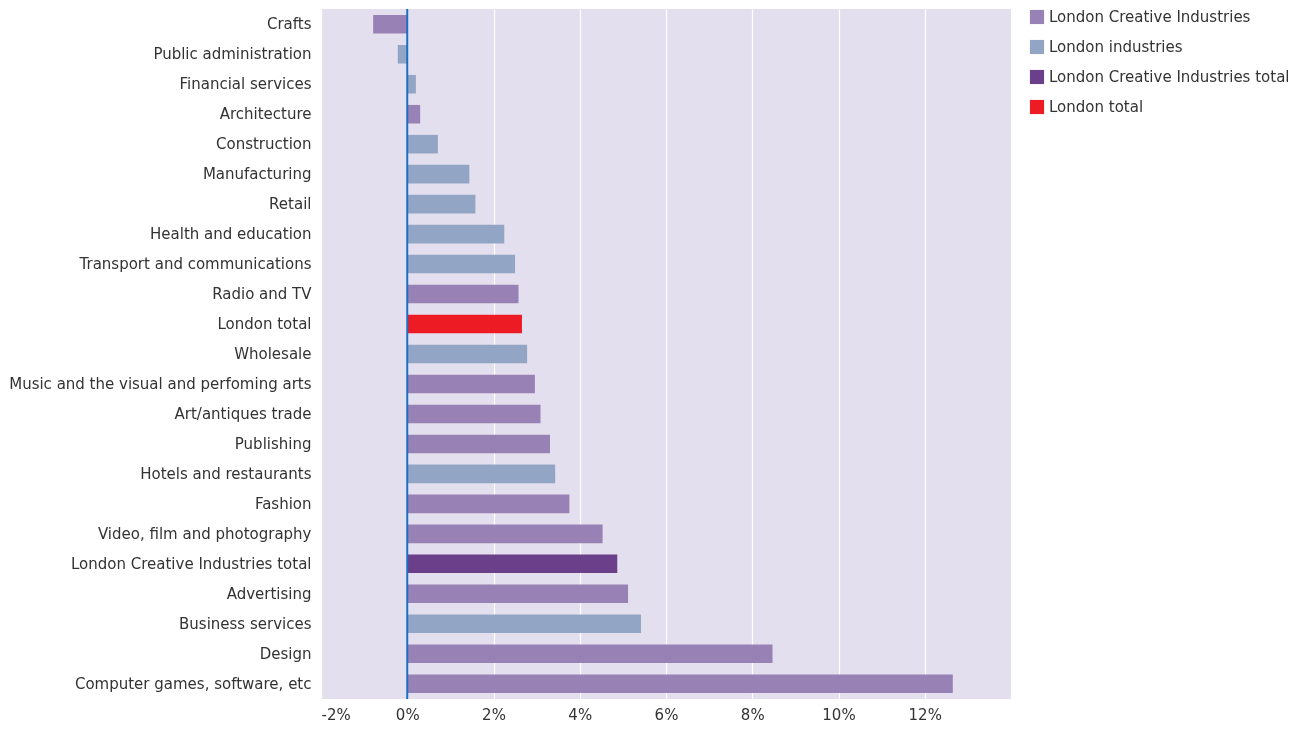 Image resolution: width=1301 pixels, height=745 pixels. Describe the element at coordinates (1116, 47) in the screenshot. I see `legend-label: London industries` at that location.